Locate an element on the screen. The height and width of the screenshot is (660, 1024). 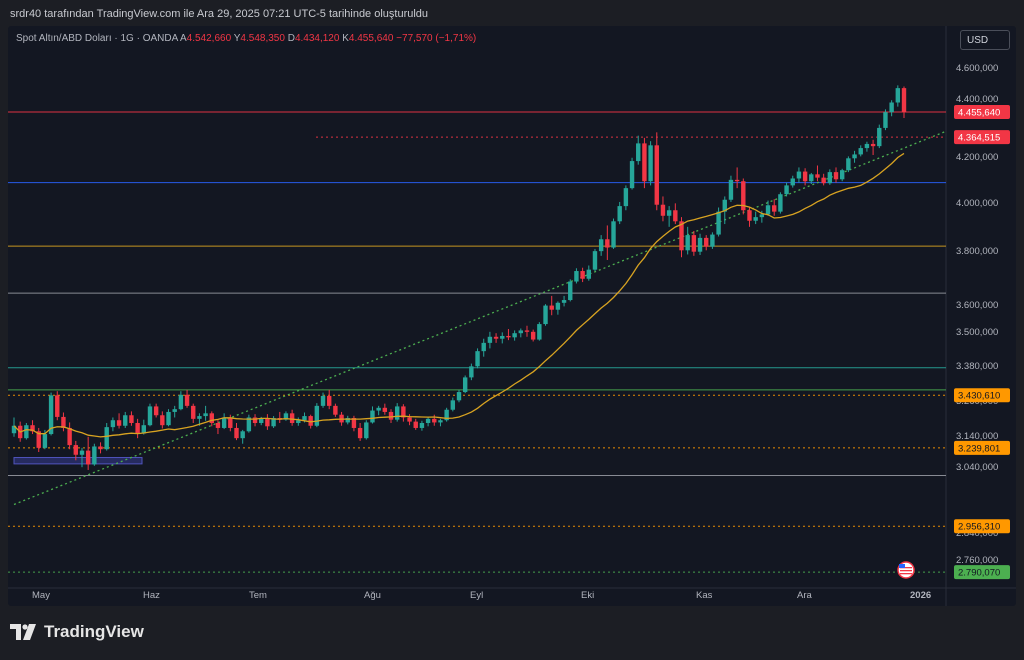
brand-name: TradingView is located at coordinates (94, 631).